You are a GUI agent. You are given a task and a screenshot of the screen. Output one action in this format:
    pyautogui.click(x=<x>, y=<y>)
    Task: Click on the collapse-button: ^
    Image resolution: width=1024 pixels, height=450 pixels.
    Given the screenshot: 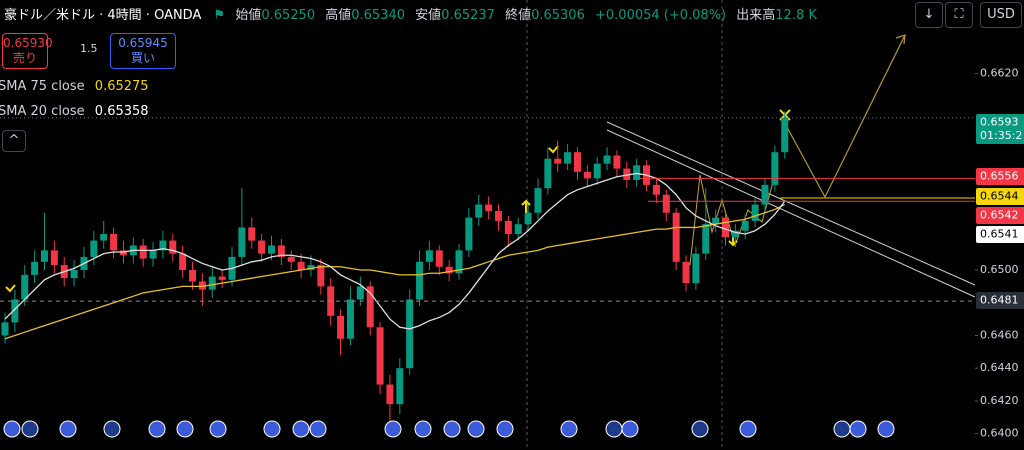 What is the action you would take?
    pyautogui.click(x=14, y=141)
    